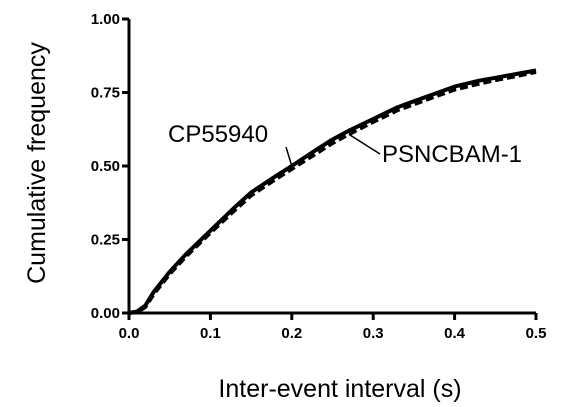 The image size is (576, 407). Describe the element at coordinates (105, 166) in the screenshot. I see `y-tick-label: 0.50` at that location.